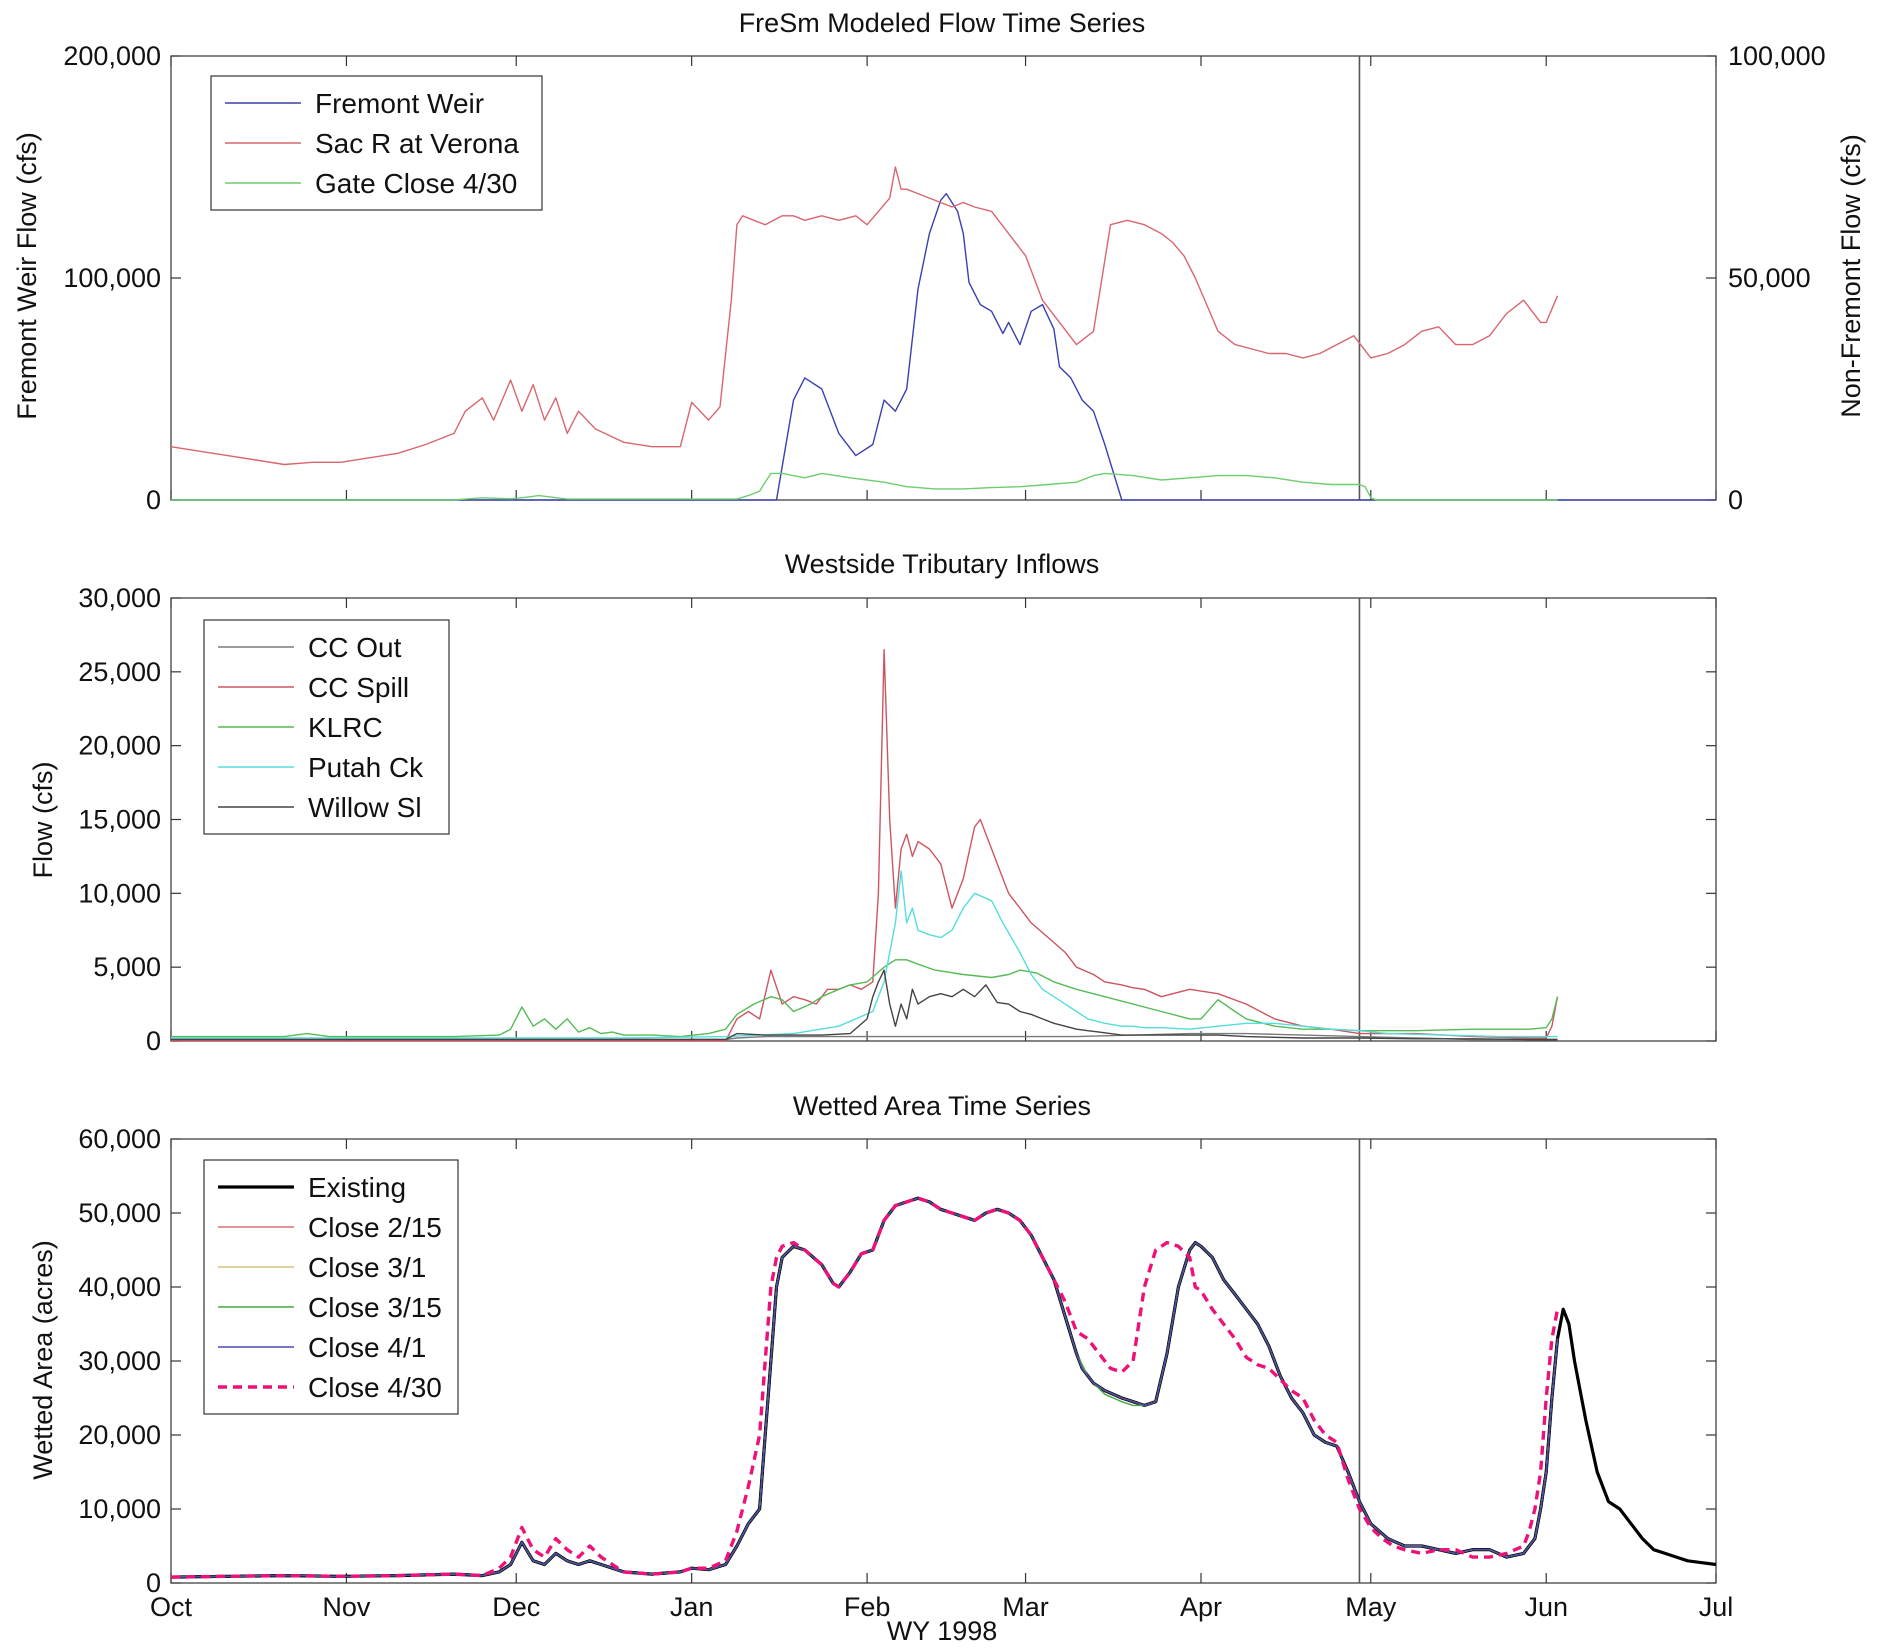 Image resolution: width=1884 pixels, height=1651 pixels. I want to click on y-axis-label: Fremont Weir Flow (cfs), so click(27, 276).